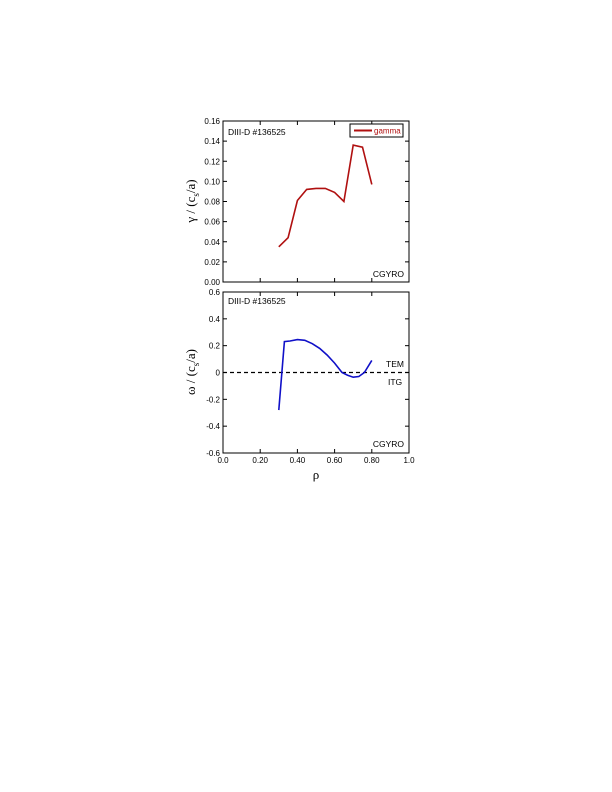  I want to click on y-tick-label: 0.4, so click(215, 319).